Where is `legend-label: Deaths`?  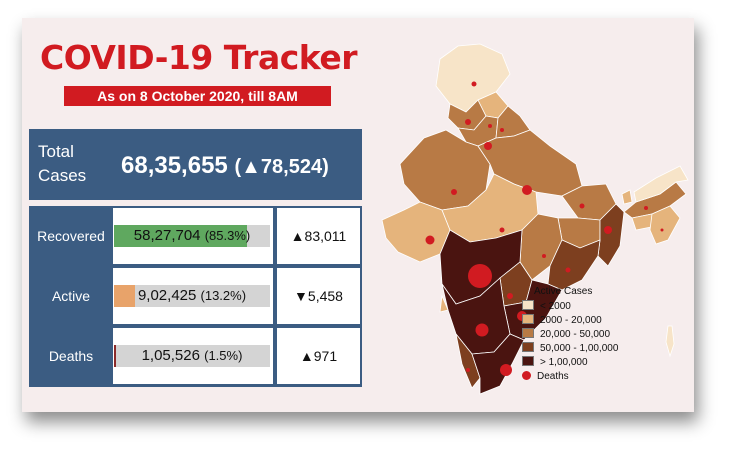 legend-label: Deaths is located at coordinates (553, 376).